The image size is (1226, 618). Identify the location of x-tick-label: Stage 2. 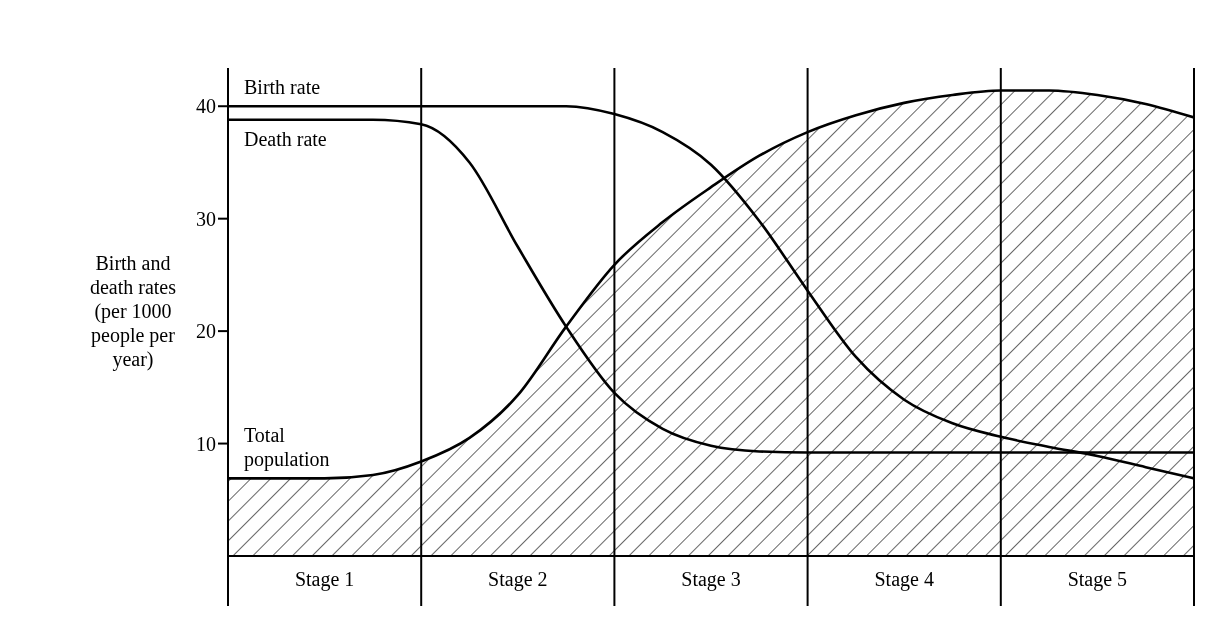
(518, 579).